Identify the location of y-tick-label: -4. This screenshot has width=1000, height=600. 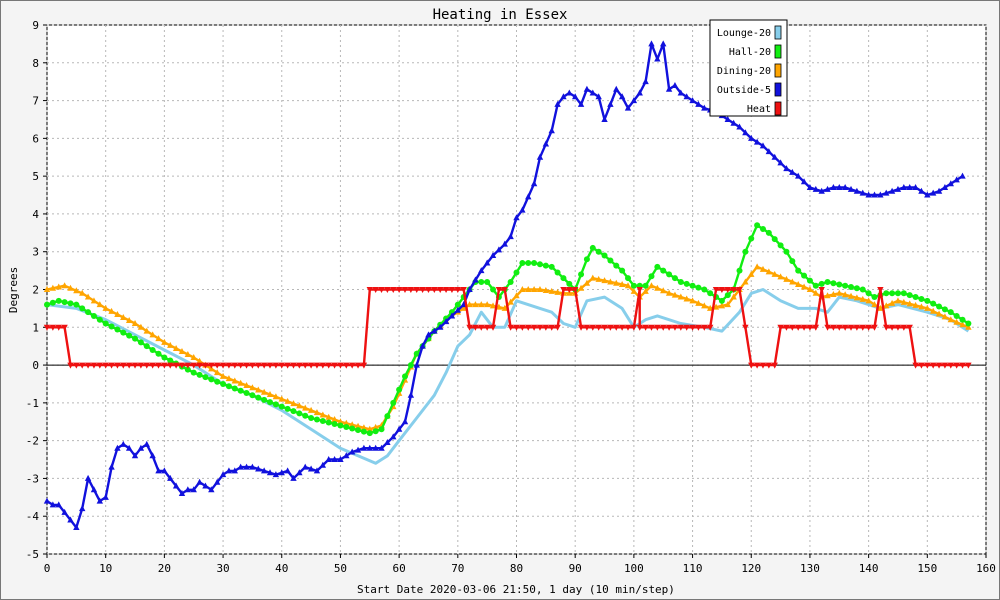
(33, 516).